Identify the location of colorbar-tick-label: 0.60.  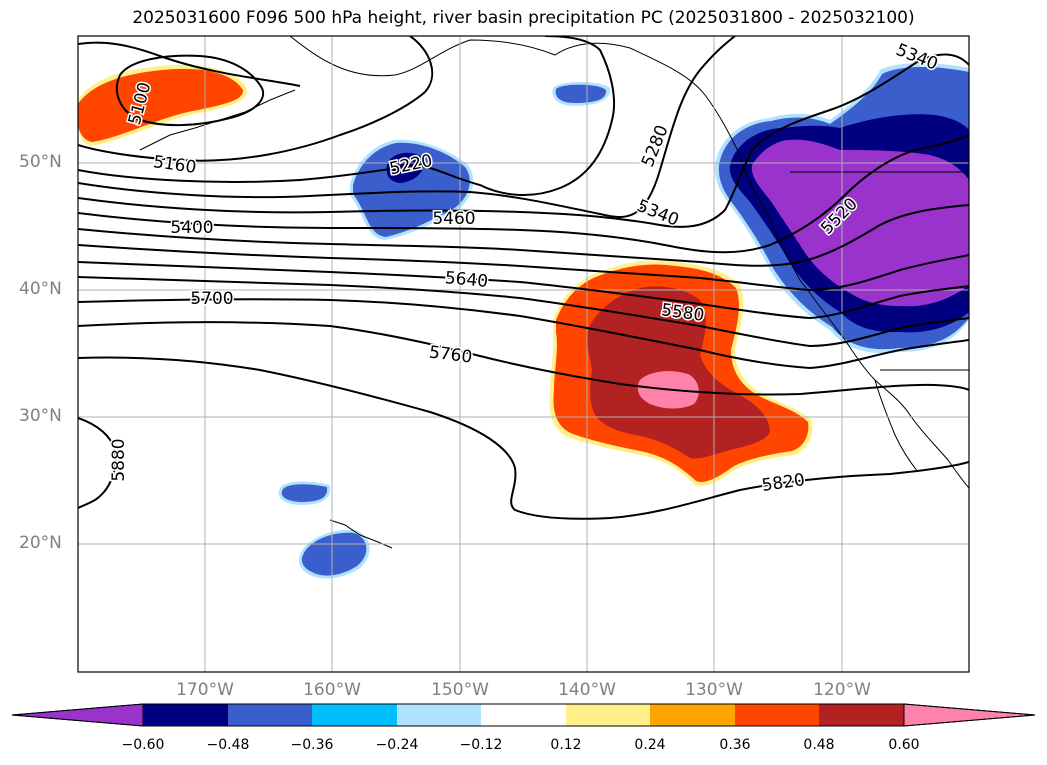
(904, 745).